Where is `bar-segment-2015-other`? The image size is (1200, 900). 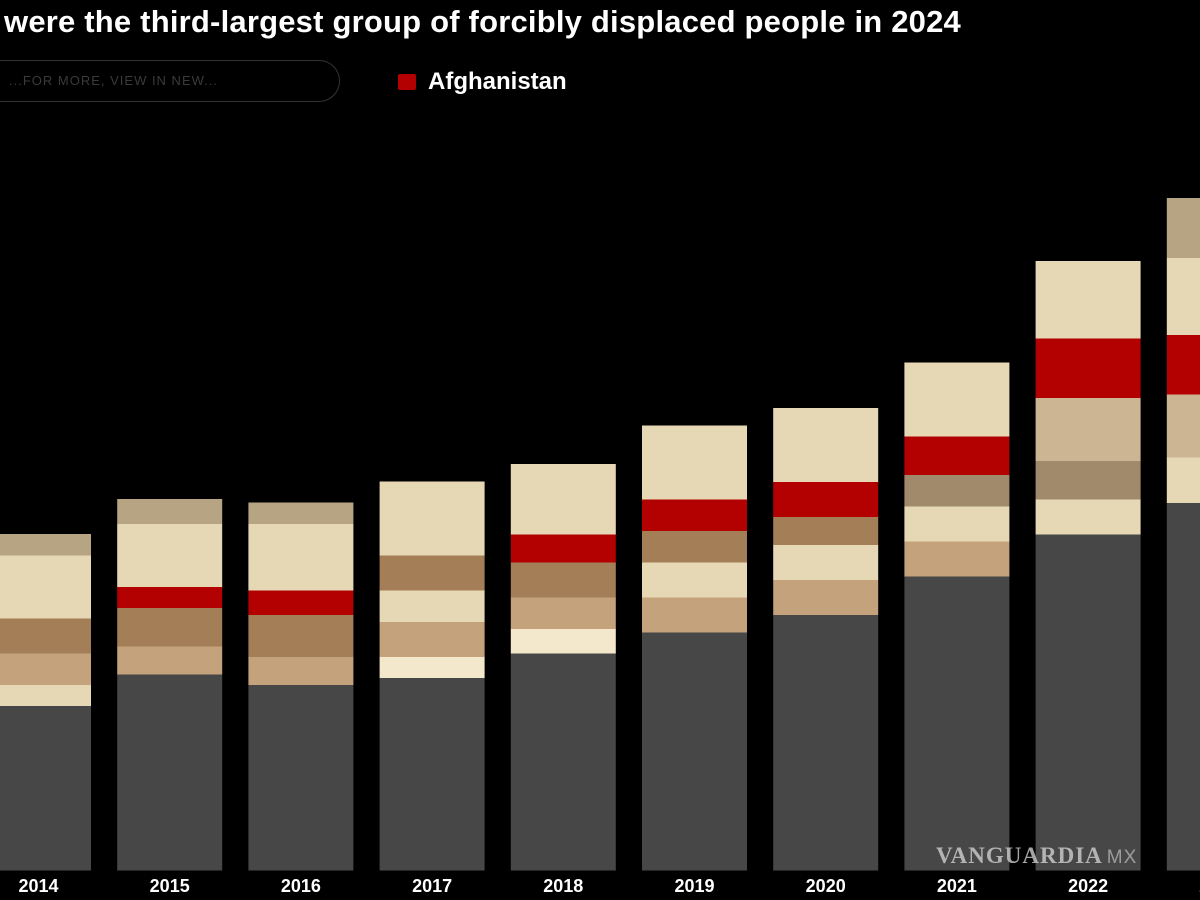 bar-segment-2015-other is located at coordinates (170, 772).